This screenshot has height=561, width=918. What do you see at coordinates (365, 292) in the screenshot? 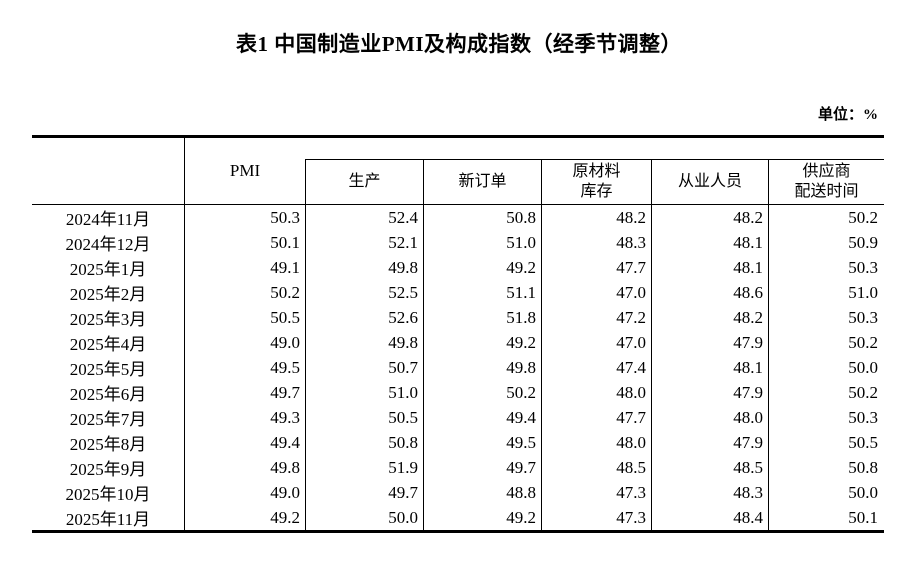
I see `value-cell: 52.5` at bounding box center [365, 292].